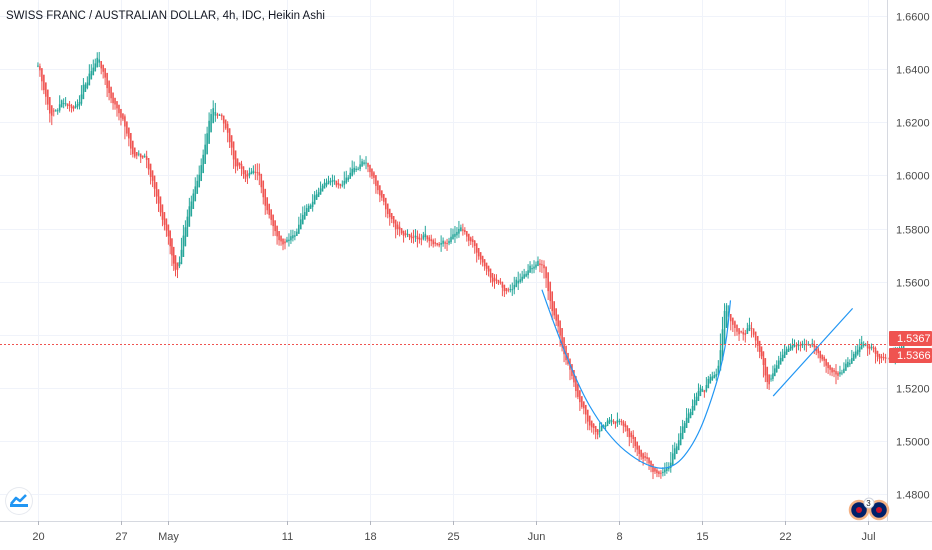  Describe the element at coordinates (287, 537) in the screenshot. I see `time-tick-label: 11` at that location.